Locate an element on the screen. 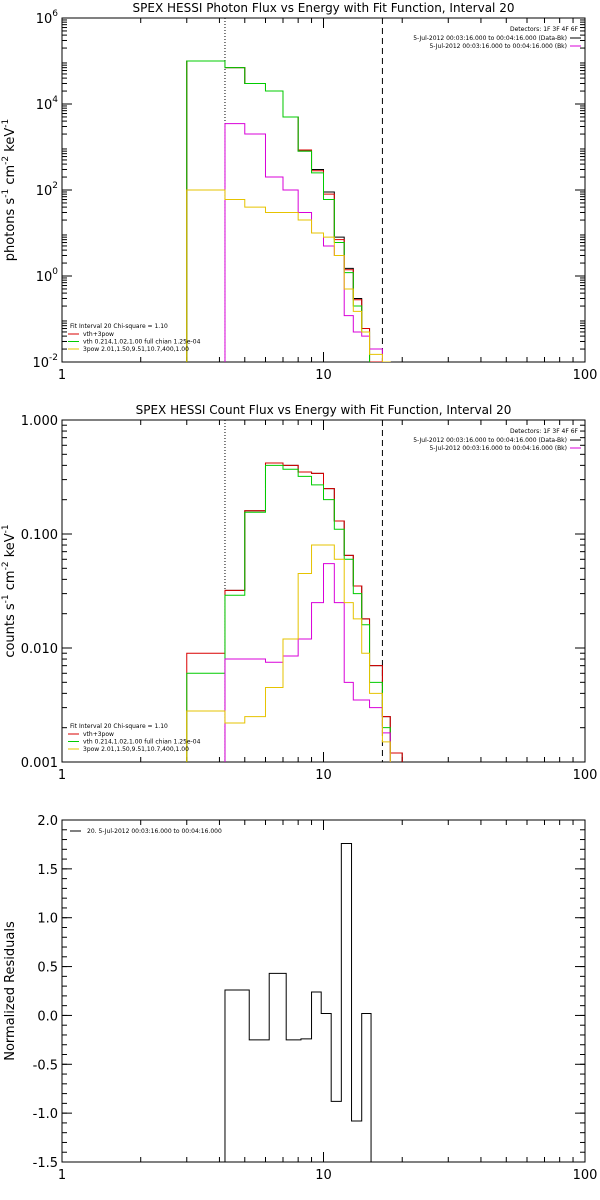 Image resolution: width=600 pixels, height=1200 pixels. y-tick-label: 0.5 is located at coordinates (47, 968).